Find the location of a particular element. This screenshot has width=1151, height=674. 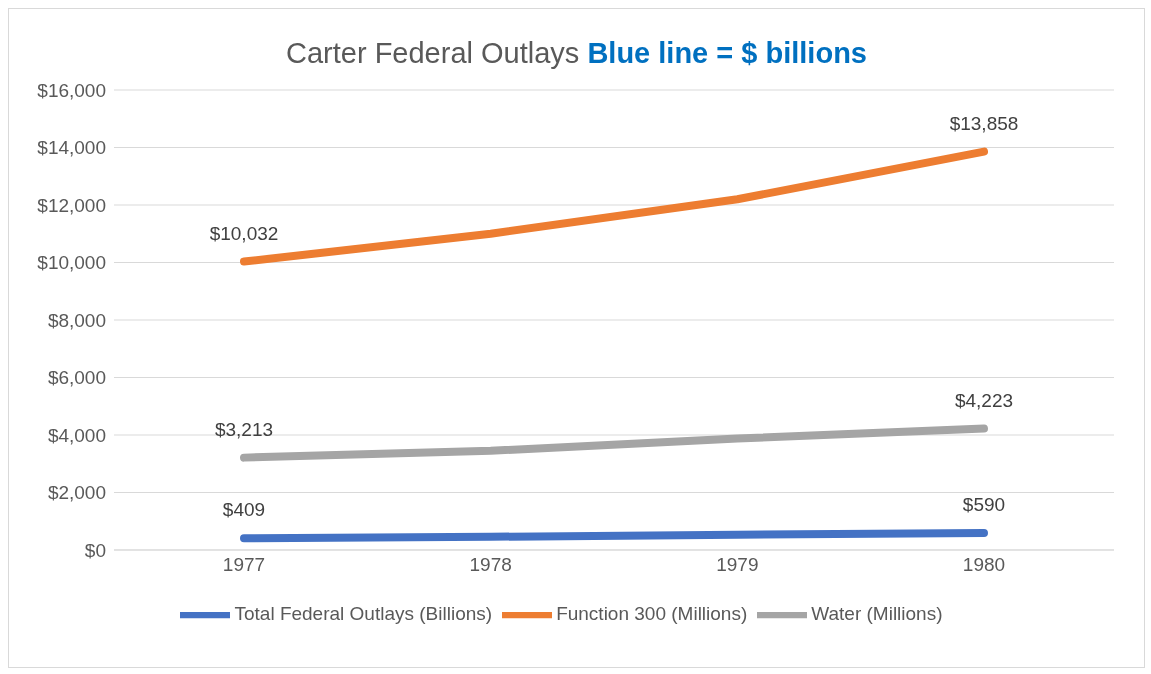

data-label: $10,032 is located at coordinates (244, 233).